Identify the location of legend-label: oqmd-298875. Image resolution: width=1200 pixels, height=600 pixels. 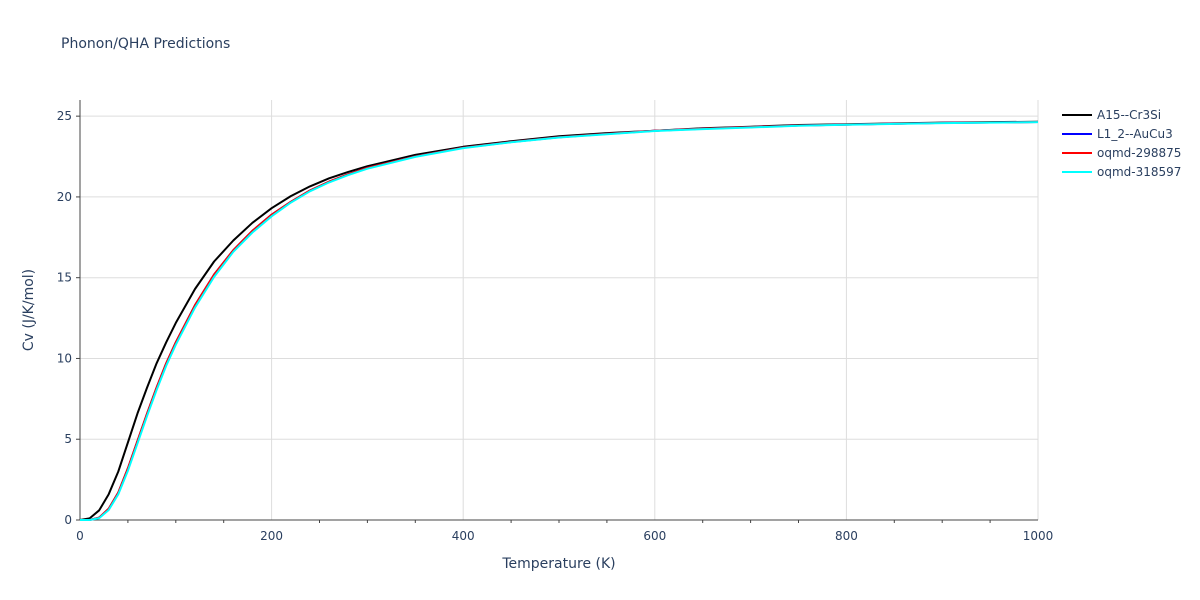
(1139, 153).